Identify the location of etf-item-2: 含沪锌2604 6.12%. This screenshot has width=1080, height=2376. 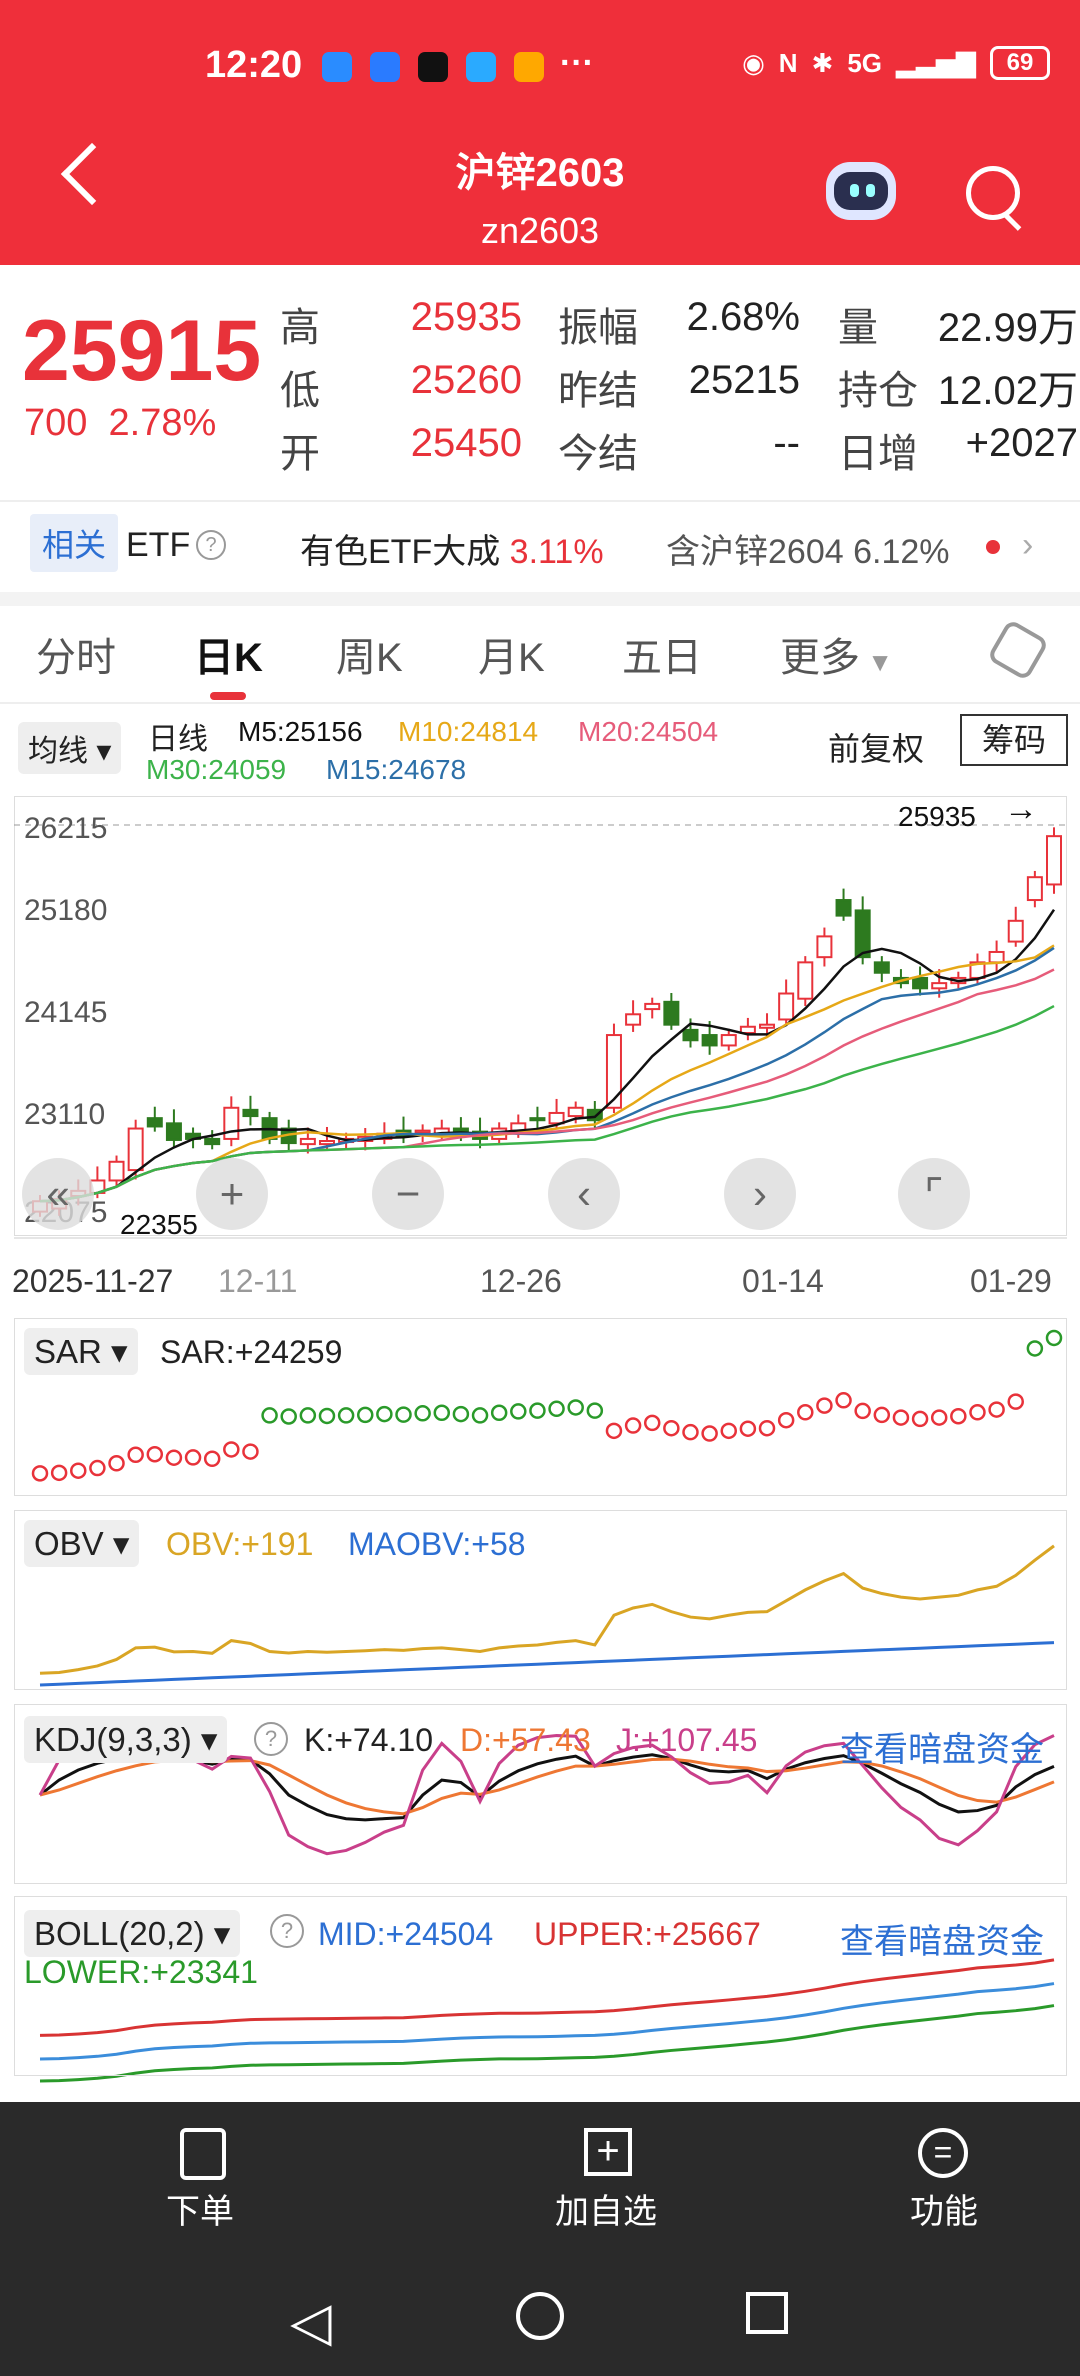
(808, 548).